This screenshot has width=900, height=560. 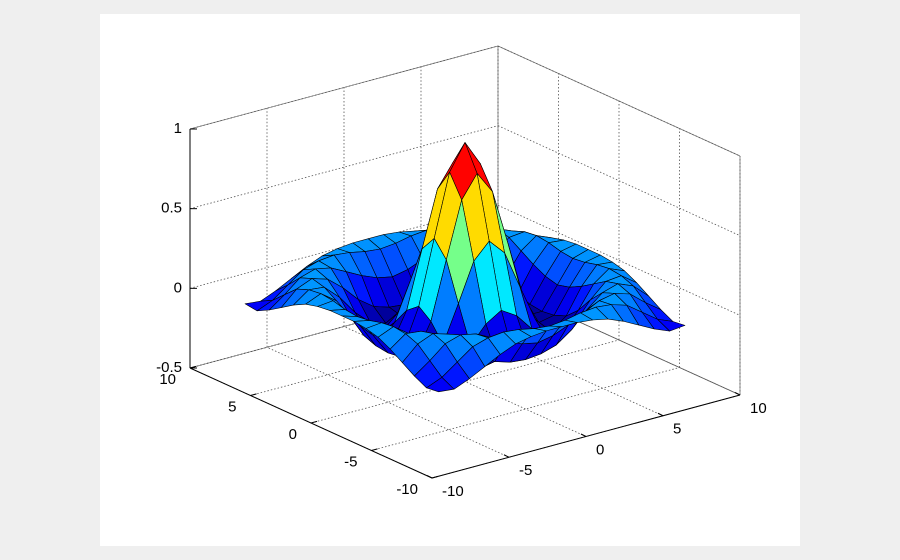 What do you see at coordinates (232, 406) in the screenshot?
I see `y-tick-label: 5` at bounding box center [232, 406].